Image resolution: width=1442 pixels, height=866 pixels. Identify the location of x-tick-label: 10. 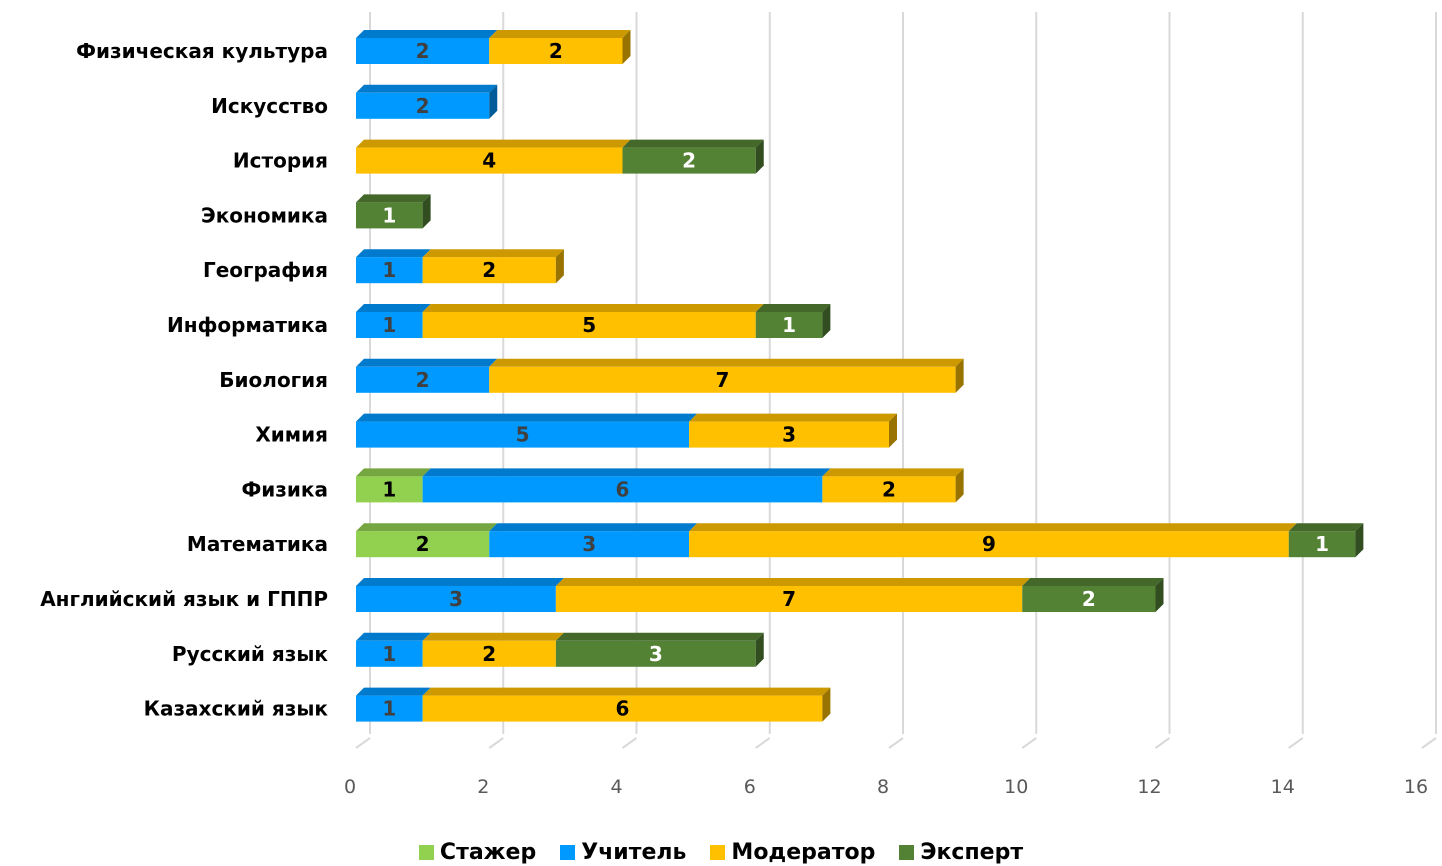
(1016, 787).